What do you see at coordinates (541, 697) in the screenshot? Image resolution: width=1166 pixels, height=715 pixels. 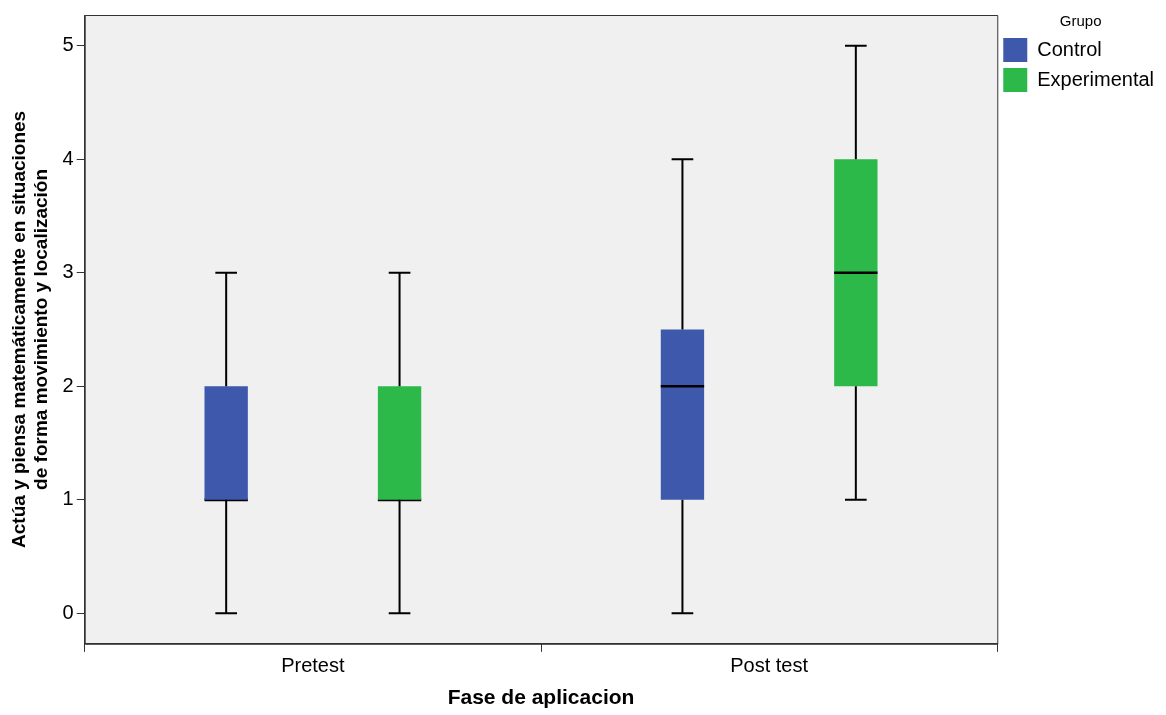 I see `x-axis-title: Fase de aplicacion` at bounding box center [541, 697].